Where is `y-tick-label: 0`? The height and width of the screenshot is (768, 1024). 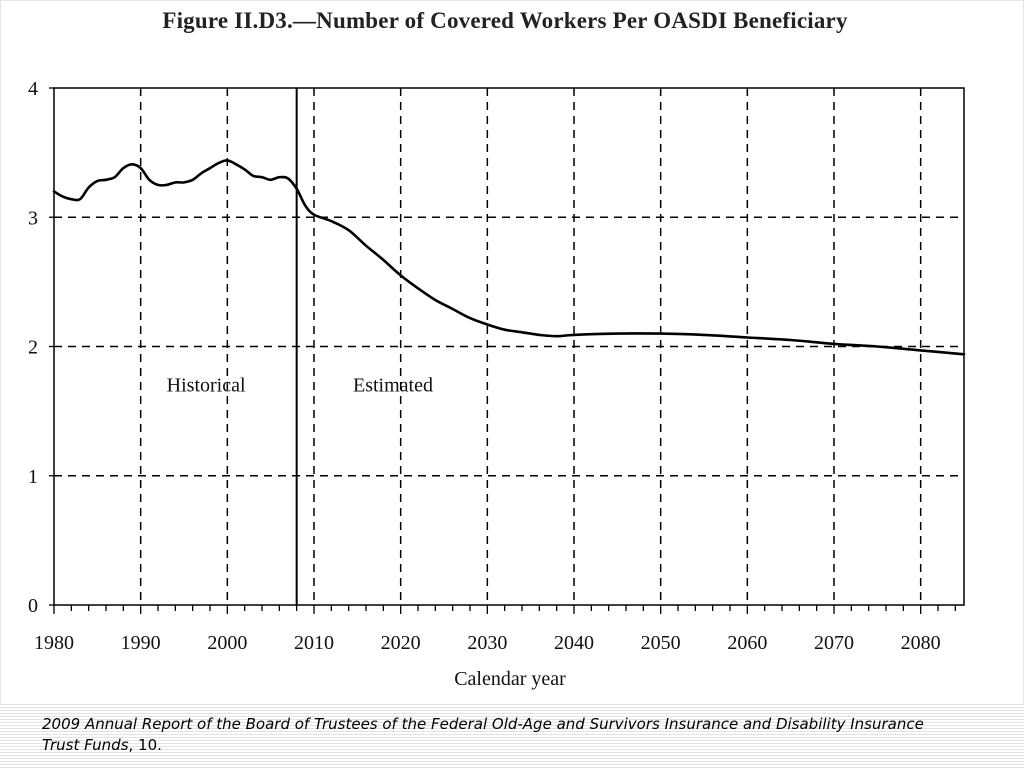 y-tick-label: 0 is located at coordinates (33, 606).